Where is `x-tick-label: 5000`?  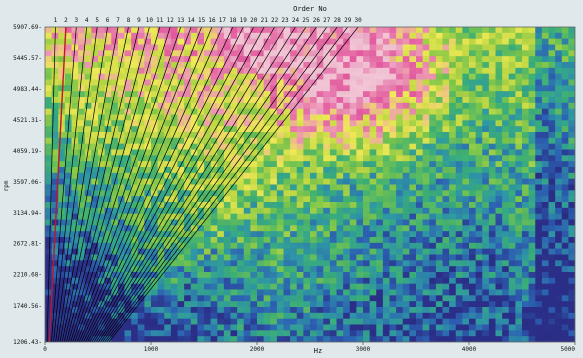 x-tick-label: 5000 is located at coordinates (568, 349).